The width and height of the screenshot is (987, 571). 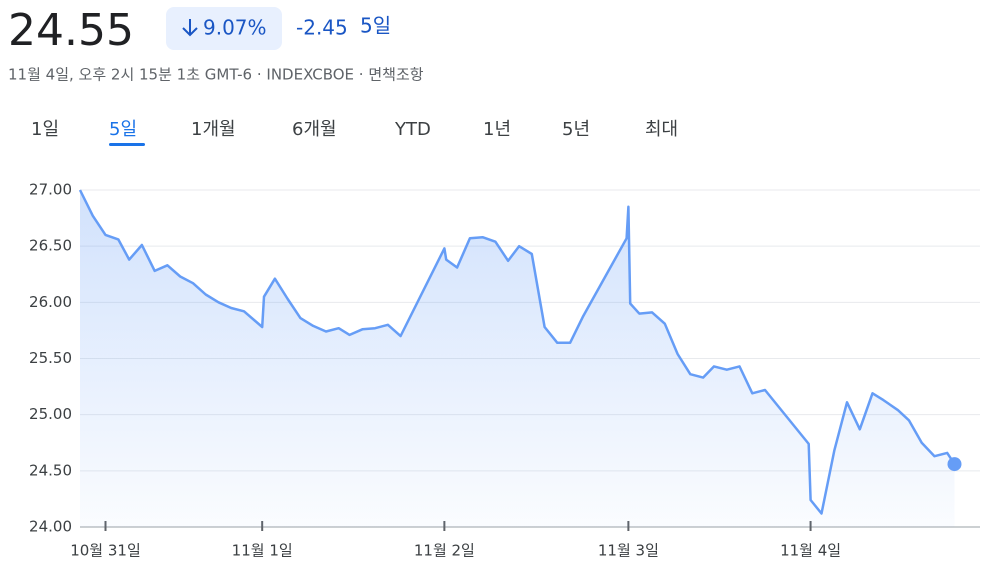 I want to click on tab: 1년, so click(x=497, y=129).